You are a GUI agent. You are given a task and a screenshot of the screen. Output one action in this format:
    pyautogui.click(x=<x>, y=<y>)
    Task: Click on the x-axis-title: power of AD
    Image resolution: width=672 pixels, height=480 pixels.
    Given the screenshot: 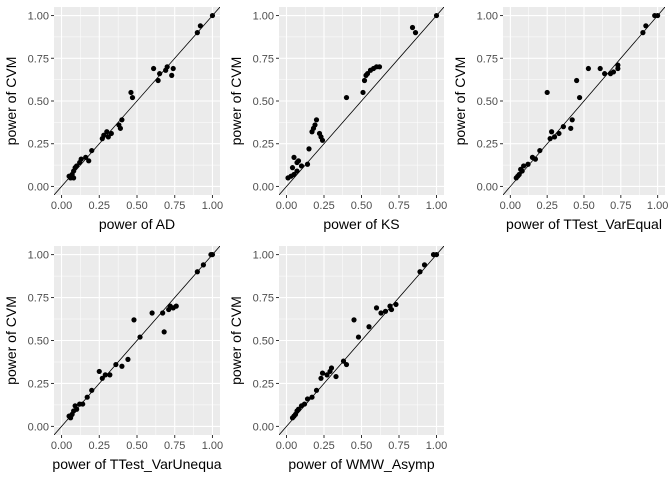 What is the action you would take?
    pyautogui.click(x=137, y=224)
    